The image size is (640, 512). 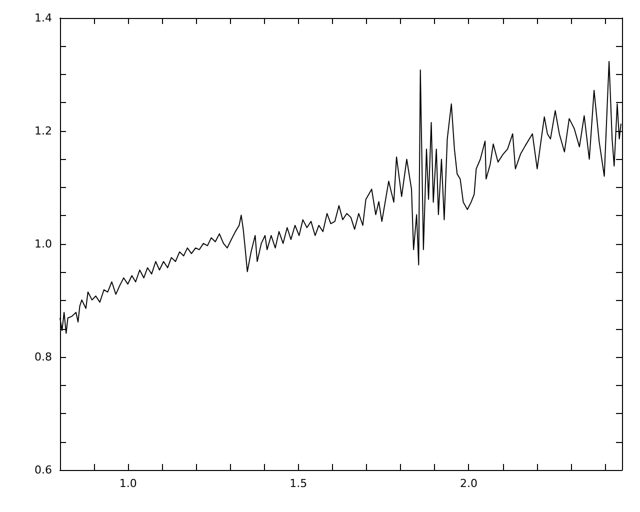 What do you see at coordinates (43, 244) in the screenshot?
I see `y-tick-label: 1.0` at bounding box center [43, 244].